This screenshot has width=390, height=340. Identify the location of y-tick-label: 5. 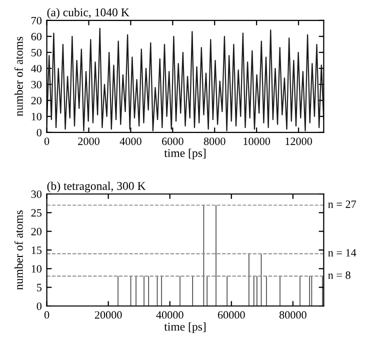
(39, 288).